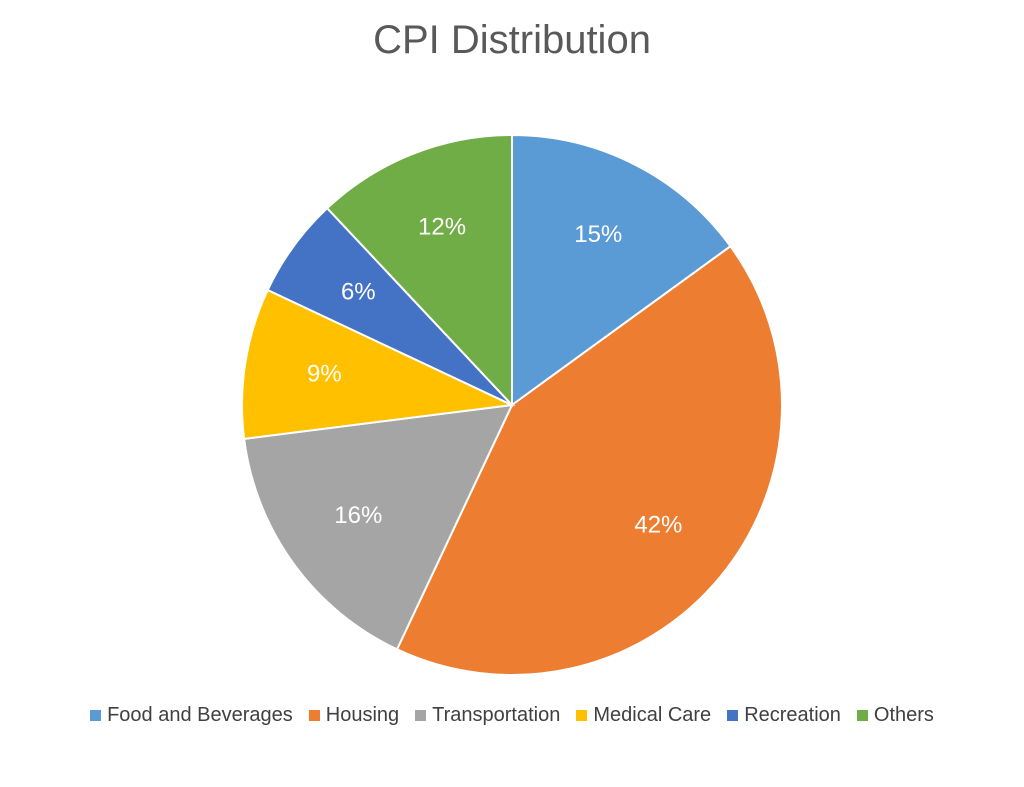 This screenshot has width=1024, height=787. What do you see at coordinates (442, 227) in the screenshot?
I see `data-label-others: 12%` at bounding box center [442, 227].